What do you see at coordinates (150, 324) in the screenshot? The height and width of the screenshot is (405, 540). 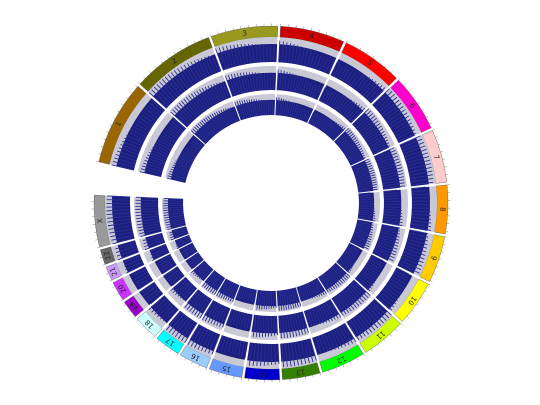 I see `chromosome-label: 18` at bounding box center [150, 324].